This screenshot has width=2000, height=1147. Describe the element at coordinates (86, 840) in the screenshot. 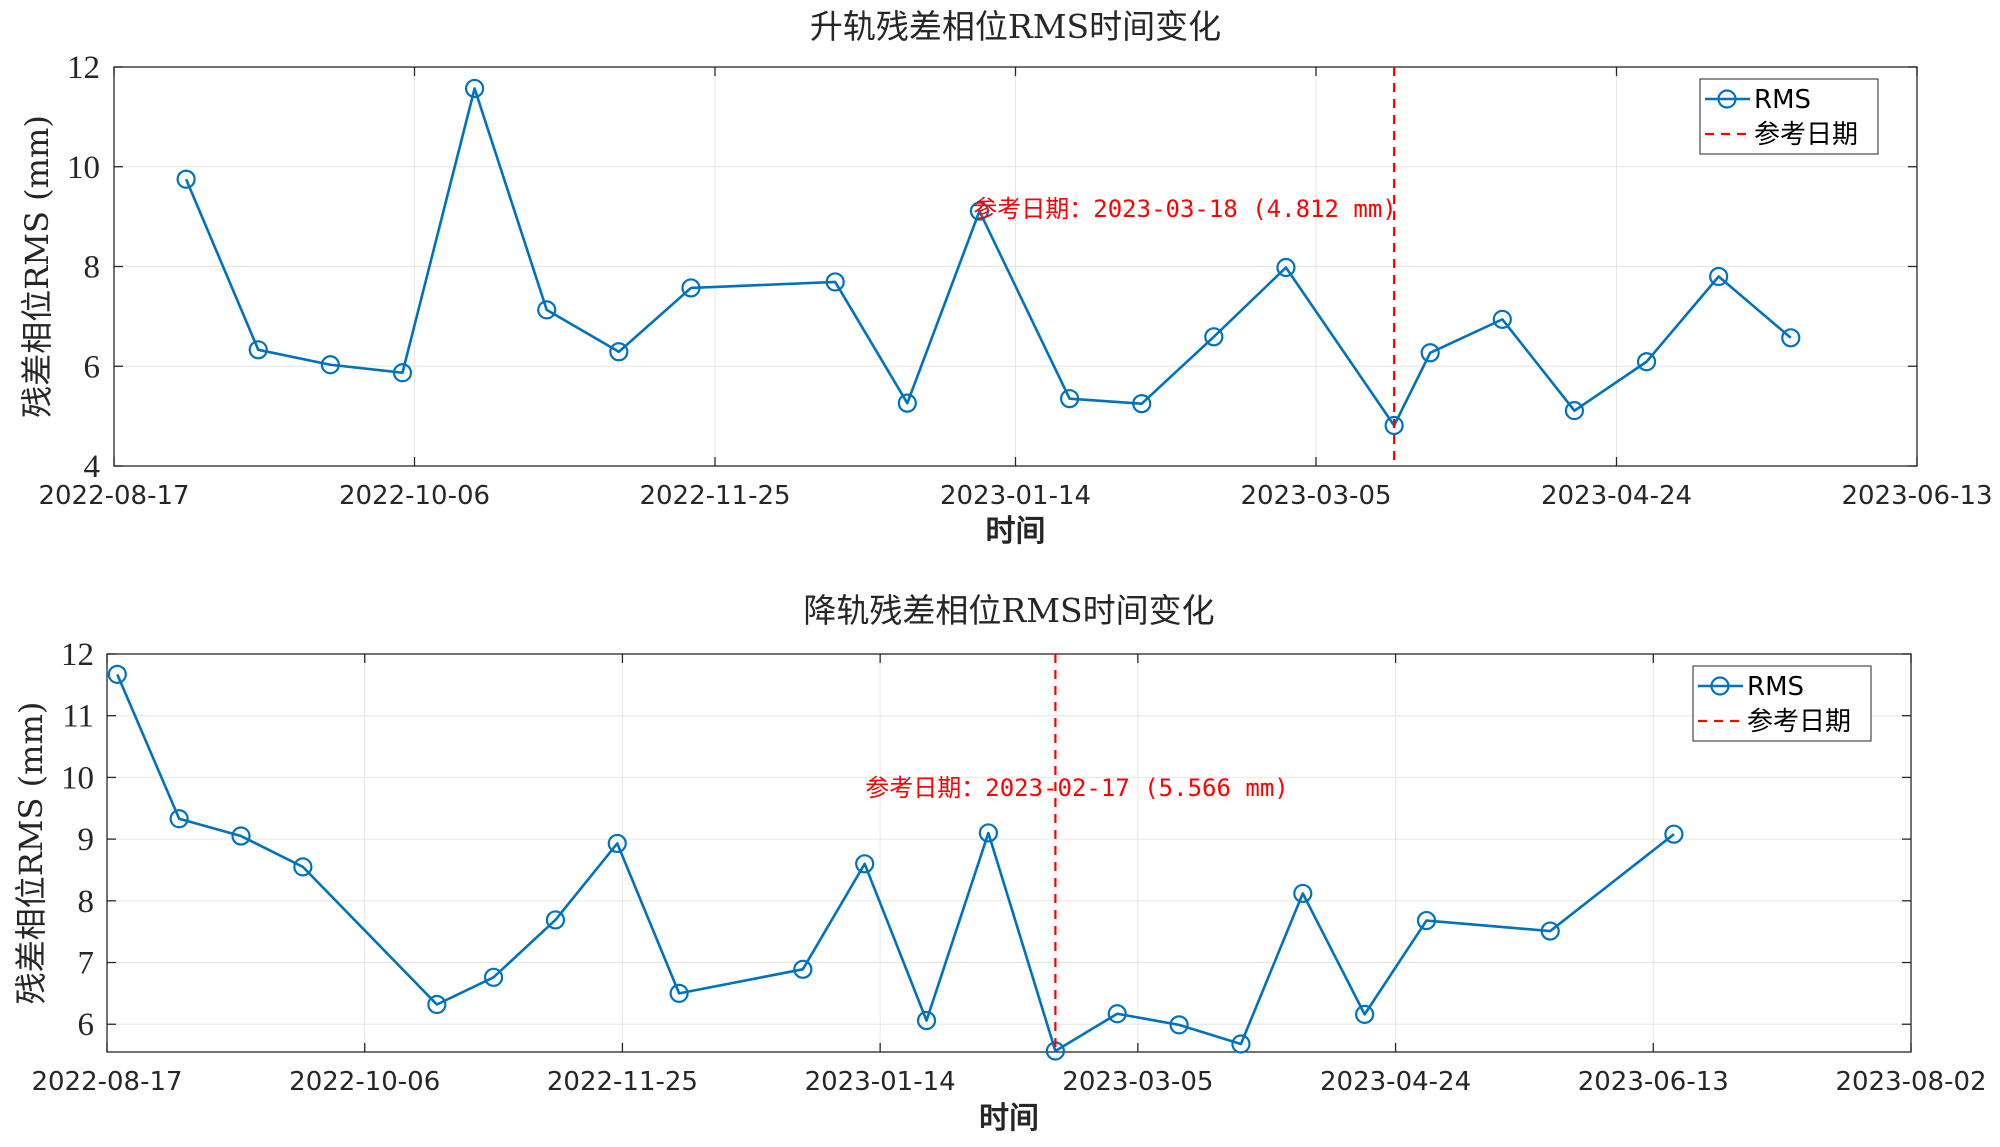

I see `y-tick-label: 9` at that location.